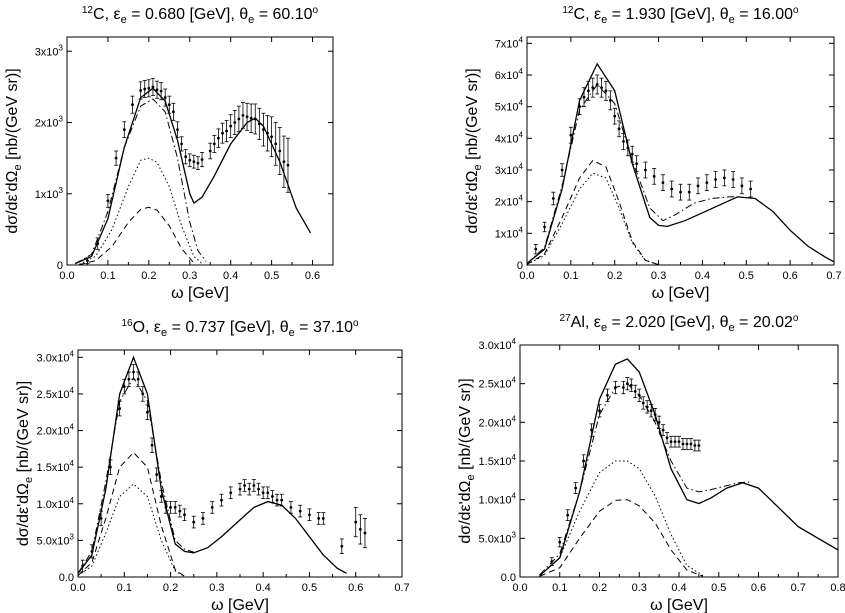 This screenshot has height=613, width=845. Describe the element at coordinates (495, 346) in the screenshot. I see `y-tick-mantissa: 3.0x10` at that location.